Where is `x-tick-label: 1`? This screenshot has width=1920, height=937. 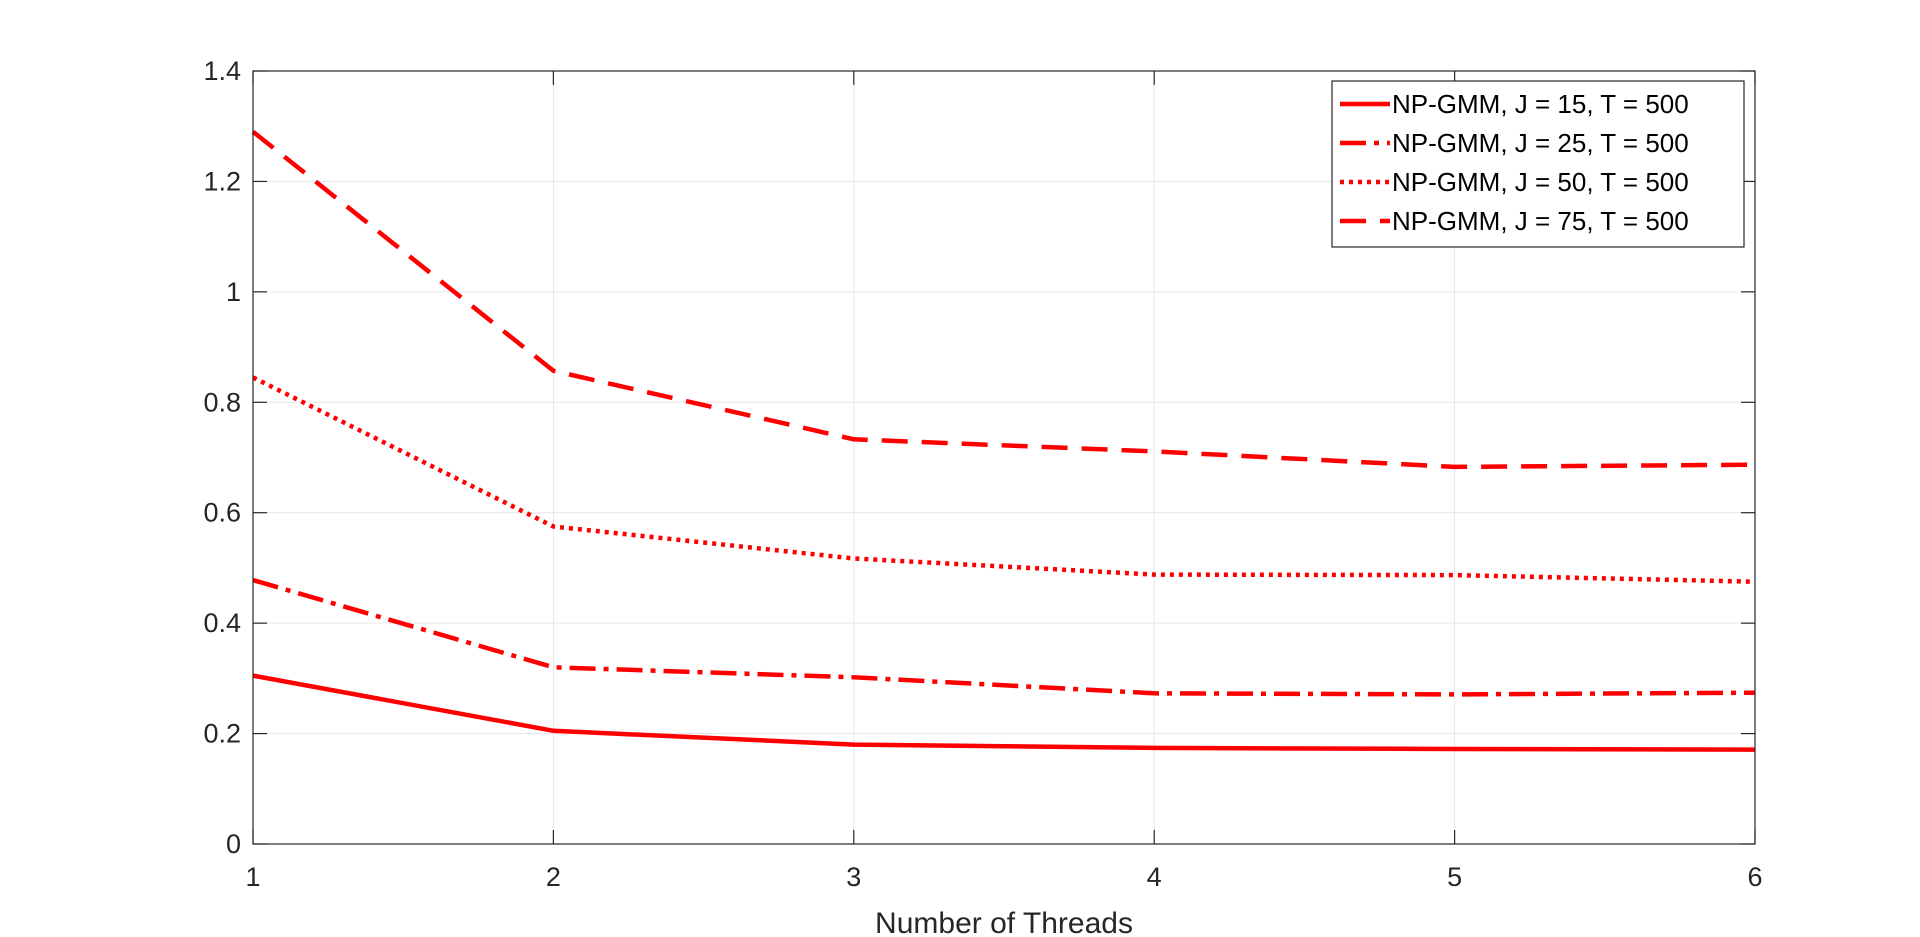 x-tick-label: 1 is located at coordinates (252, 877).